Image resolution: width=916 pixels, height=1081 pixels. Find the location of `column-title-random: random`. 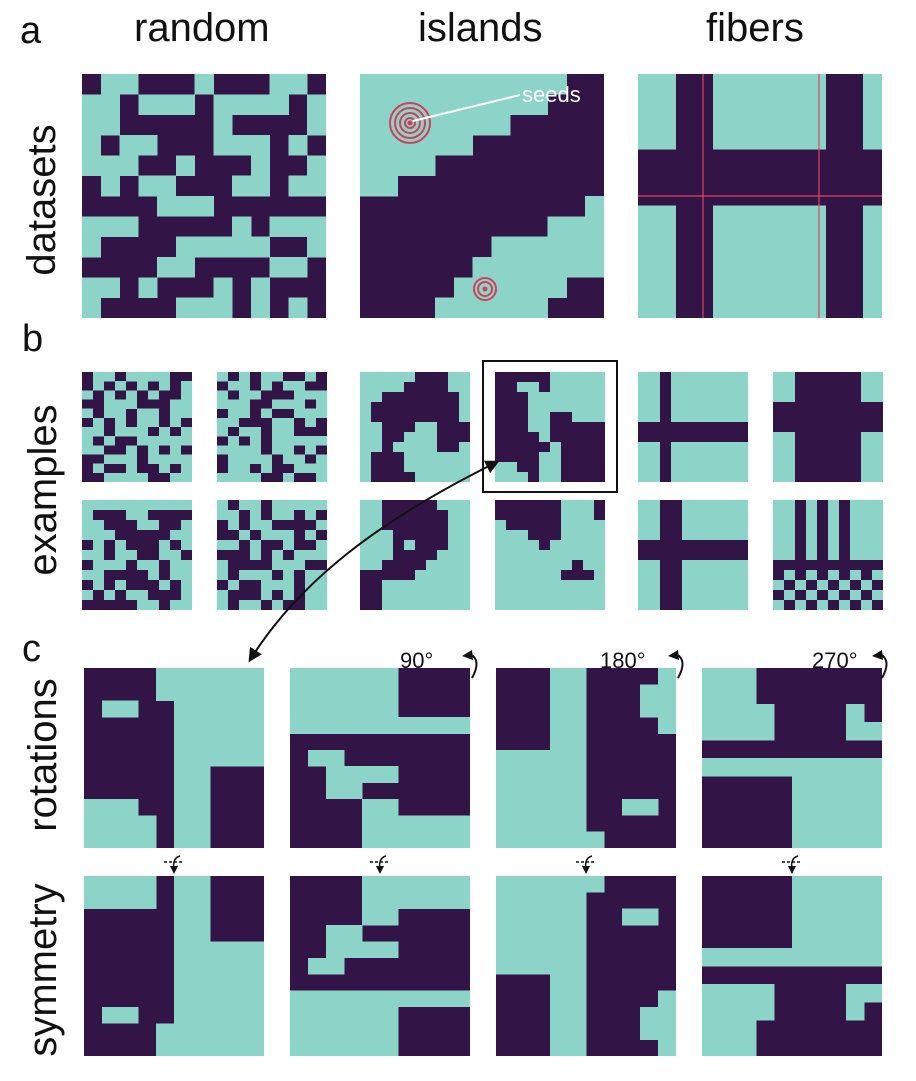

column-title-random: random is located at coordinates (202, 28).